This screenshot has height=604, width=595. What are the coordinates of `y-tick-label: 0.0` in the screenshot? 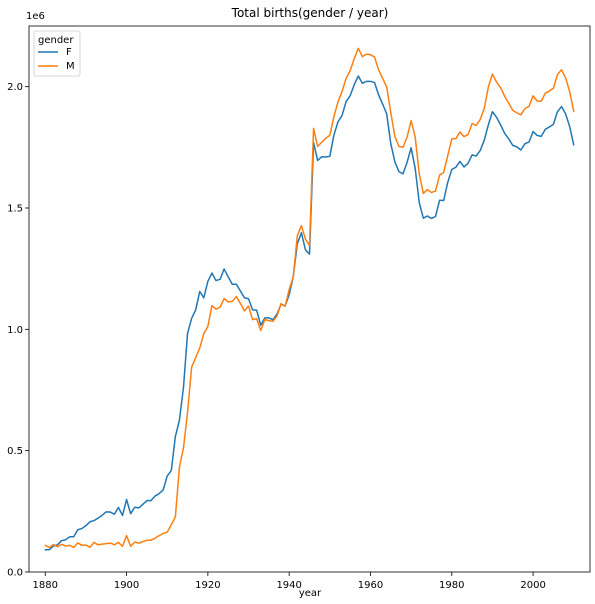 It's located at (15, 573).